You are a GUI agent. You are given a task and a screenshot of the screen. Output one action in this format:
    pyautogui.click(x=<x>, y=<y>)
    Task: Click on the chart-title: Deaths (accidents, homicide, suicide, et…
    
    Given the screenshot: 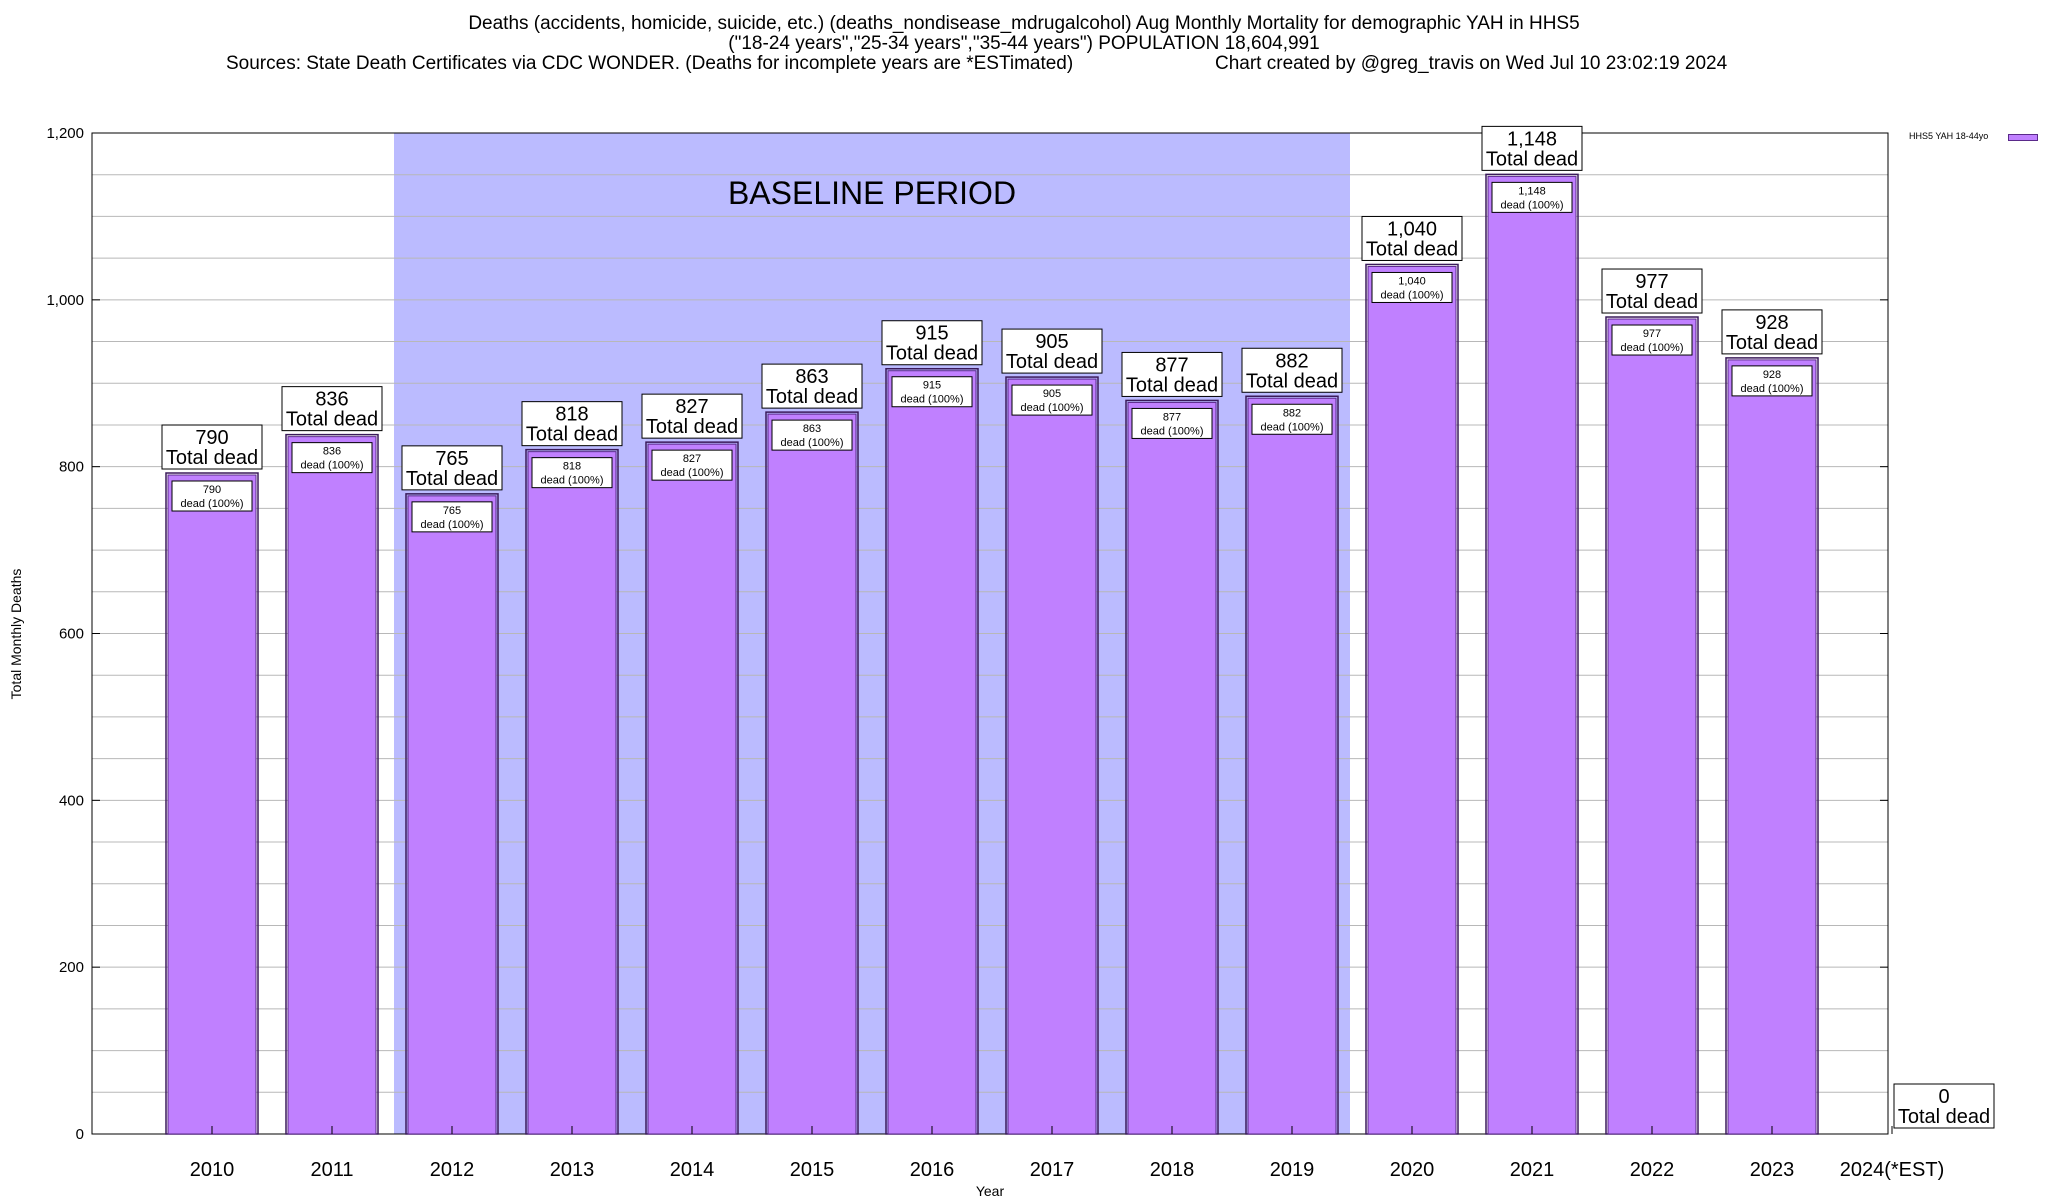 What is the action you would take?
    pyautogui.click(x=1024, y=23)
    